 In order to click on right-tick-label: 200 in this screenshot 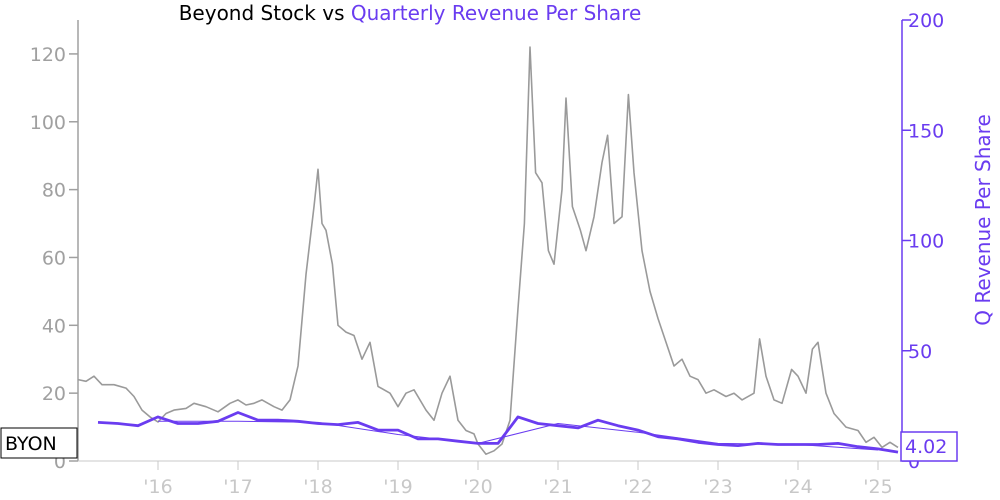, I will do `click(926, 21)`.